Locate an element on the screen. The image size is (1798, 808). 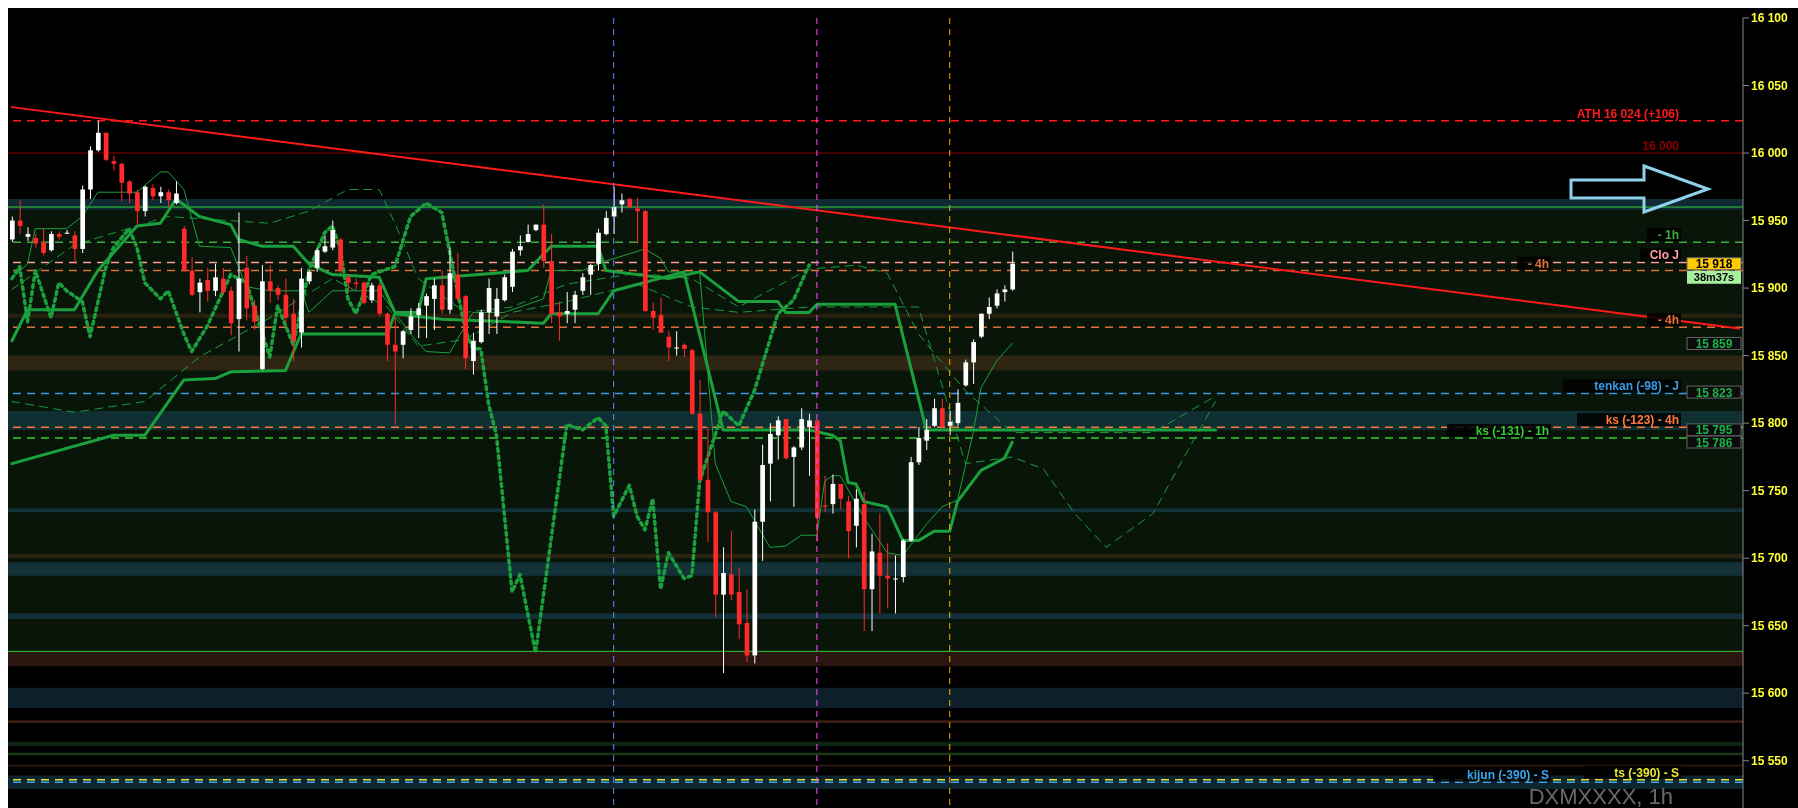
y-tick-label: 15 750 is located at coordinates (1770, 490).